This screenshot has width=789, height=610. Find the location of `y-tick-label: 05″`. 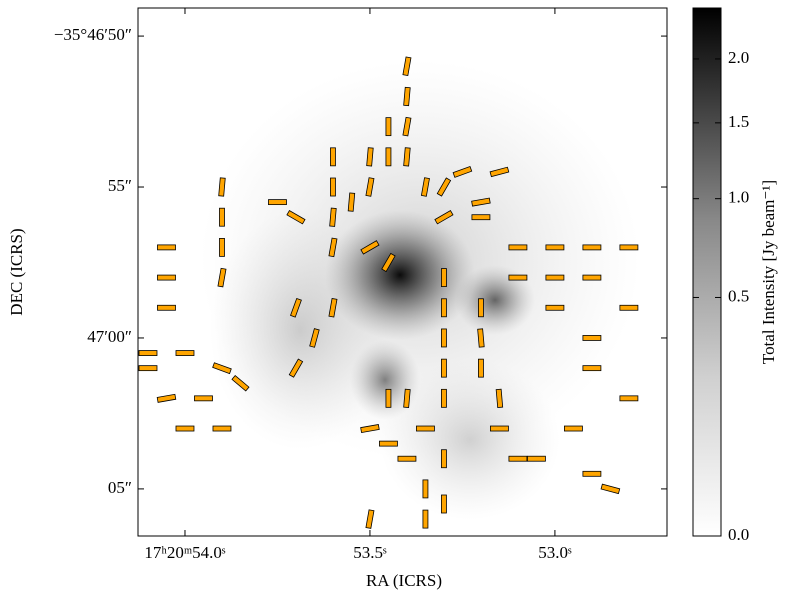

y-tick-label: 05″ is located at coordinates (120, 487).